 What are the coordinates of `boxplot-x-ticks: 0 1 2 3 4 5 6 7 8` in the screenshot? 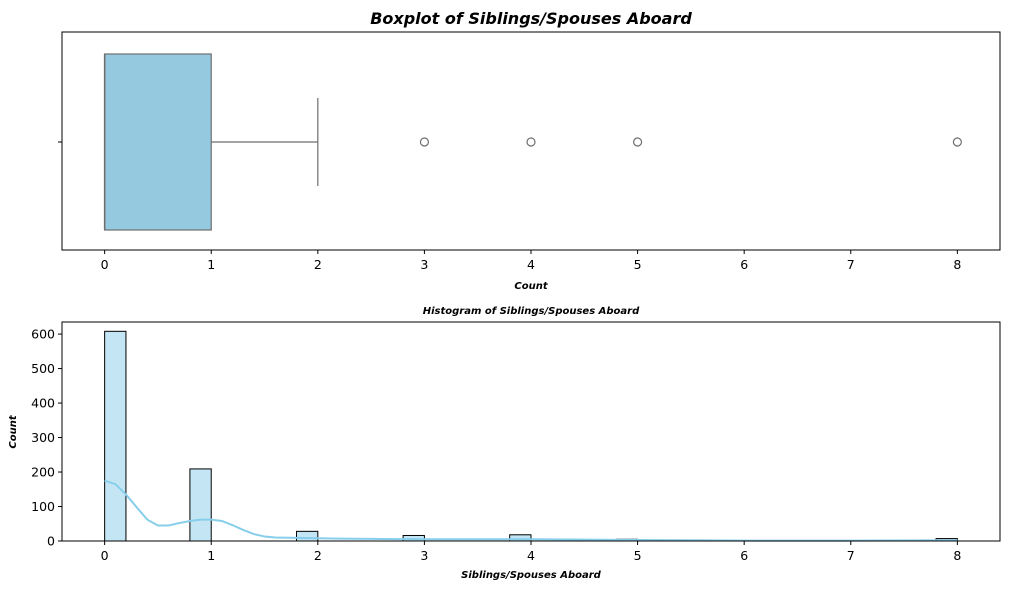 It's located at (531, 261).